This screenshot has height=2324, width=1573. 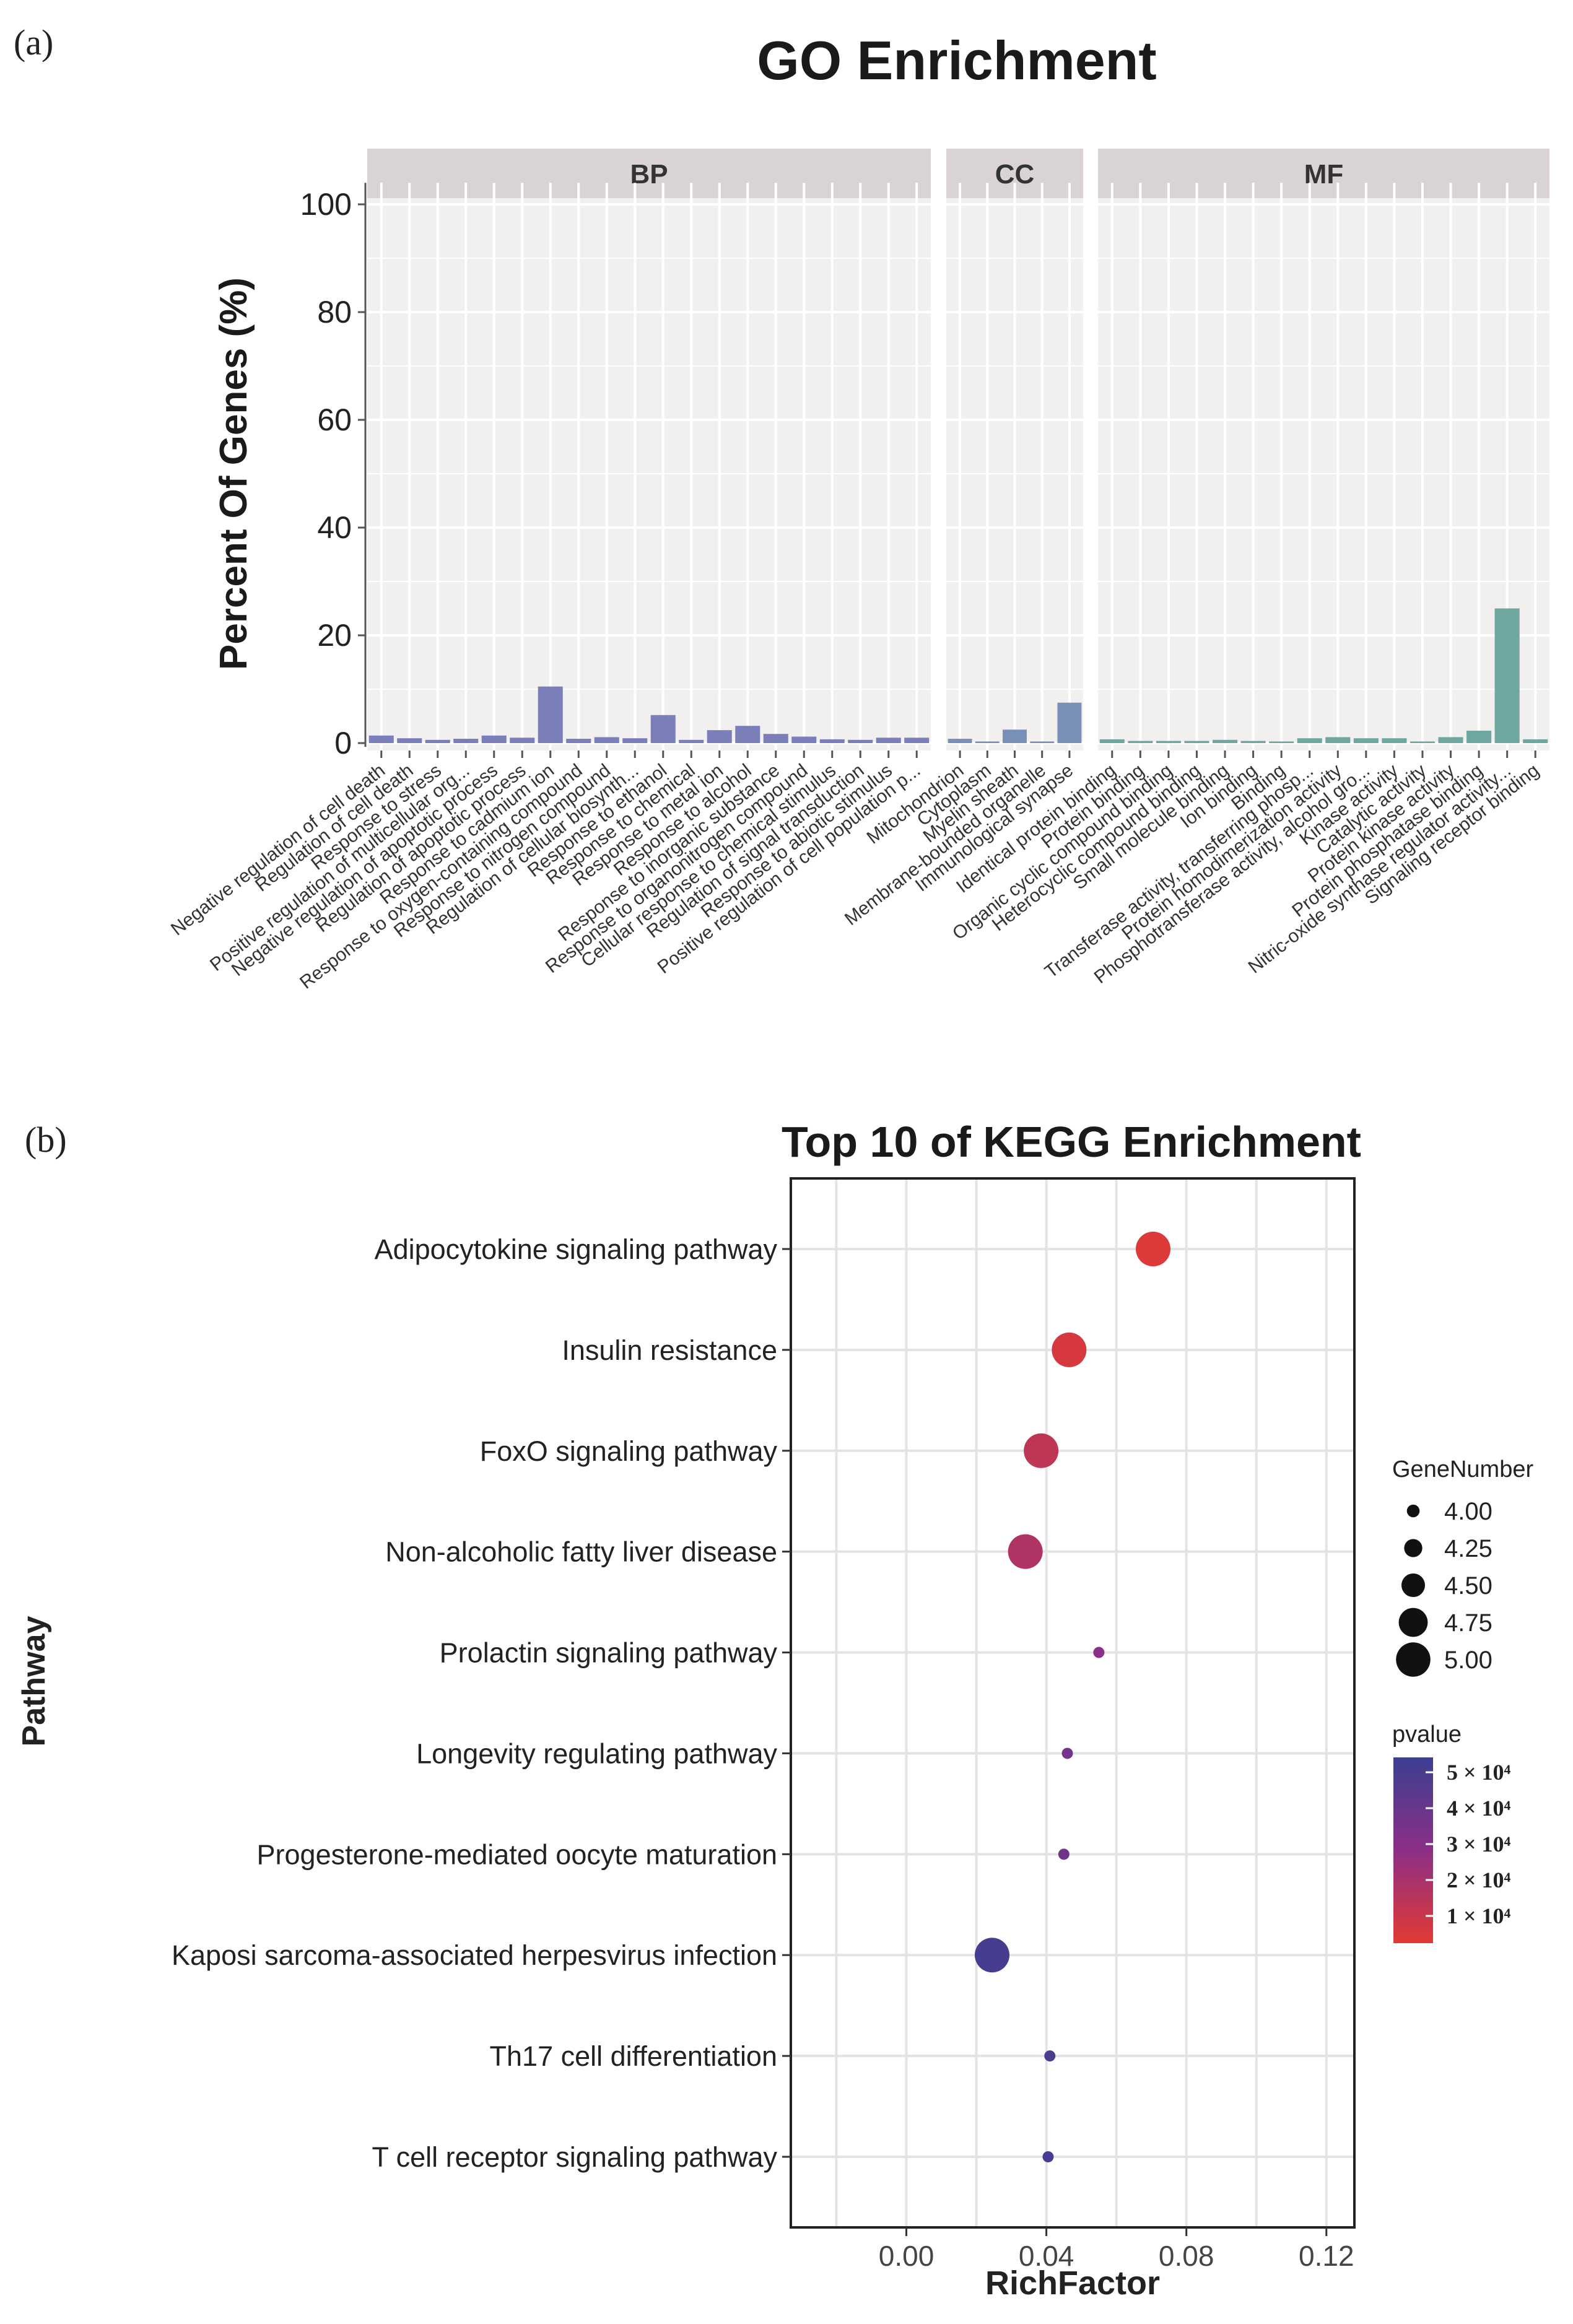 What do you see at coordinates (517, 1854) in the screenshot?
I see `kegg-pathway-label: Progesterone-mediated oocyte maturation` at bounding box center [517, 1854].